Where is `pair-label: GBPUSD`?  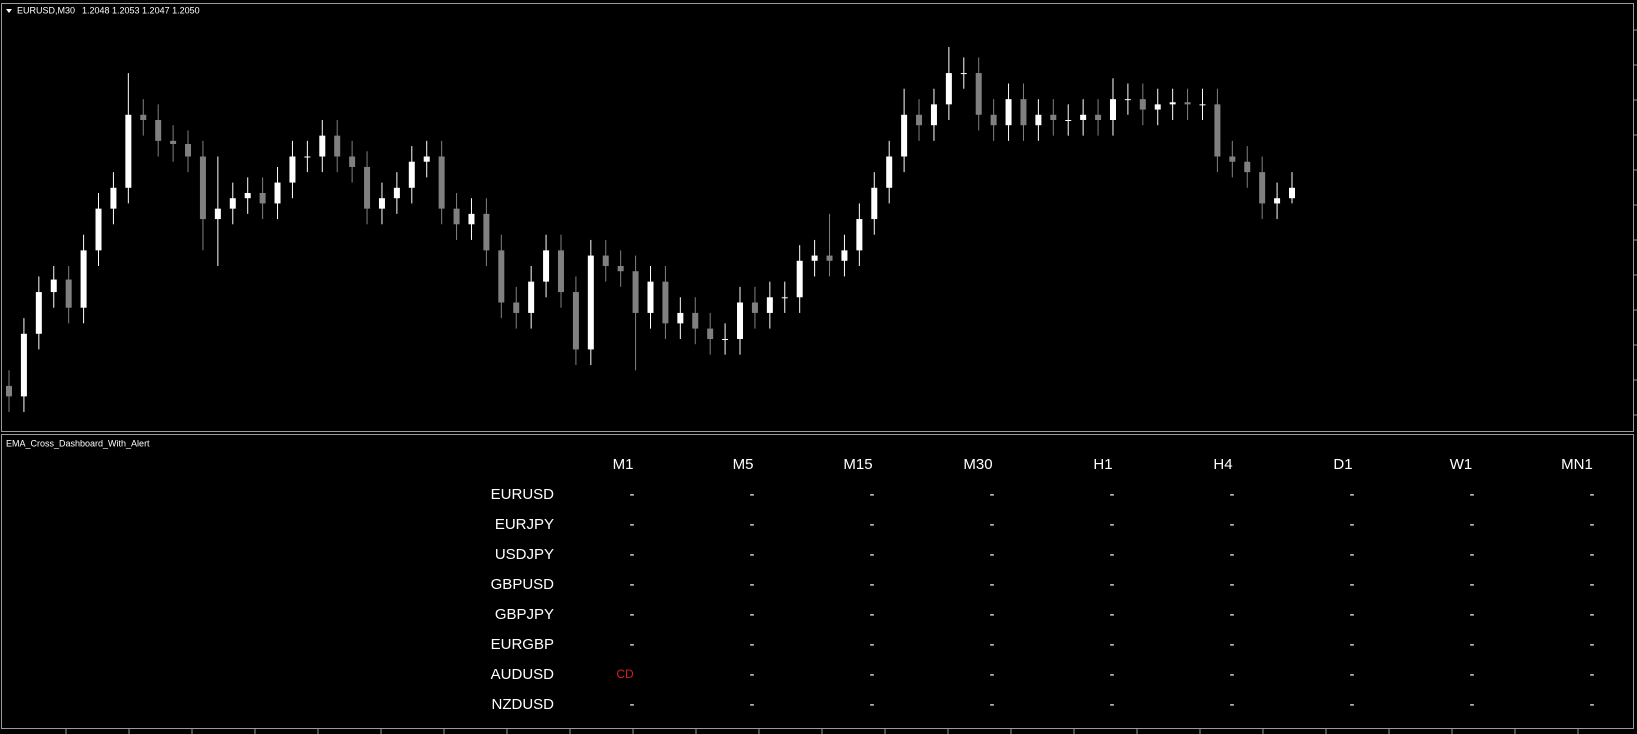 pair-label: GBPUSD is located at coordinates (523, 584).